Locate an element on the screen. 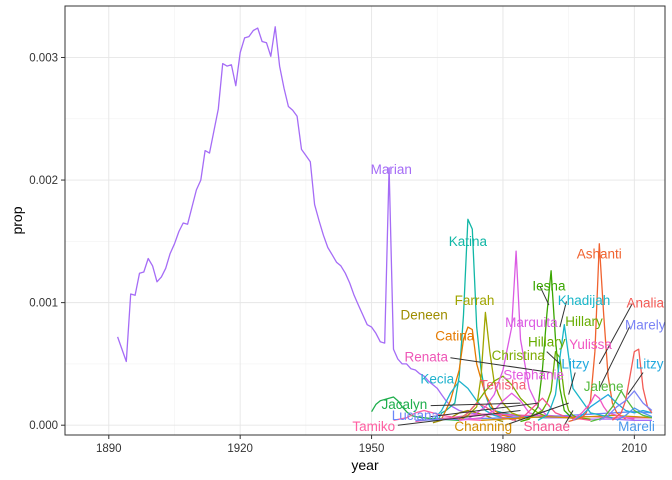 Image resolution: width=672 pixels, height=480 pixels. series-label-christina: Christina is located at coordinates (519, 355).